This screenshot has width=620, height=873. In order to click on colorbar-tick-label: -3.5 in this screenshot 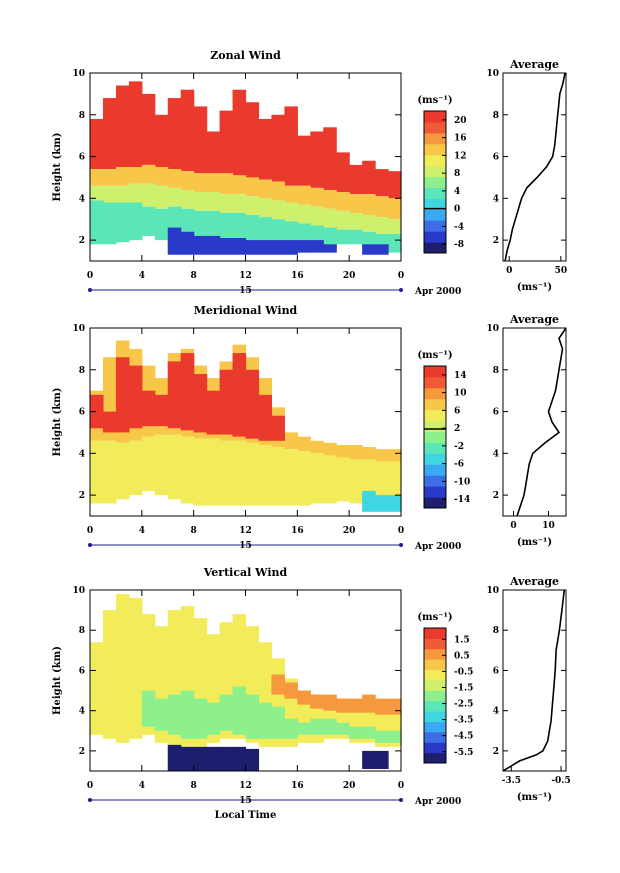, I will do `click(463, 721)`.